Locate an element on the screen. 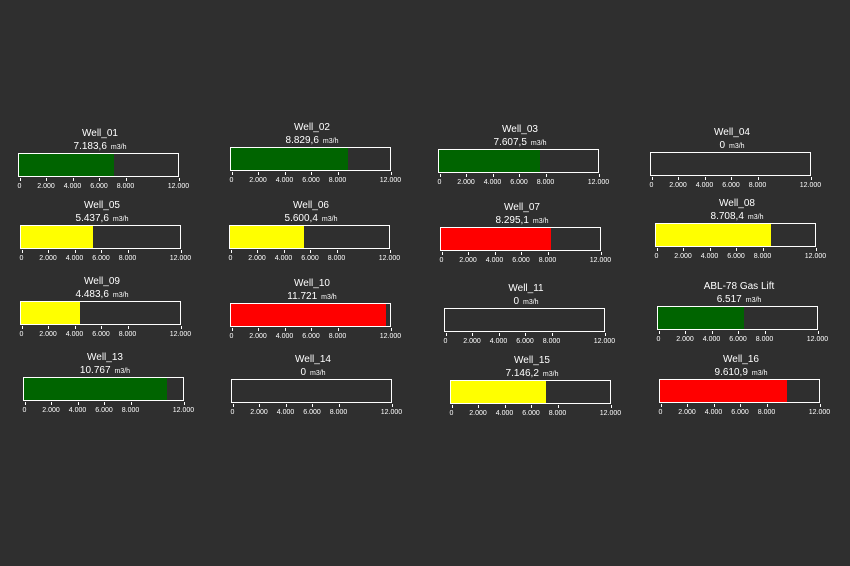 The height and width of the screenshot is (566, 850). well-name: Well_14 is located at coordinates (313, 359).